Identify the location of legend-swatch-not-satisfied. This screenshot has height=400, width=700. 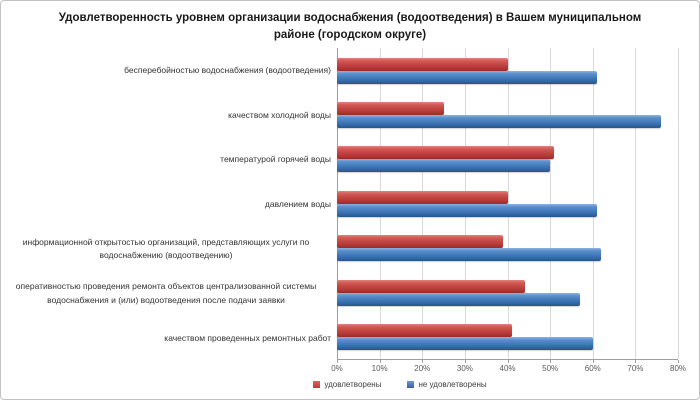
(411, 385).